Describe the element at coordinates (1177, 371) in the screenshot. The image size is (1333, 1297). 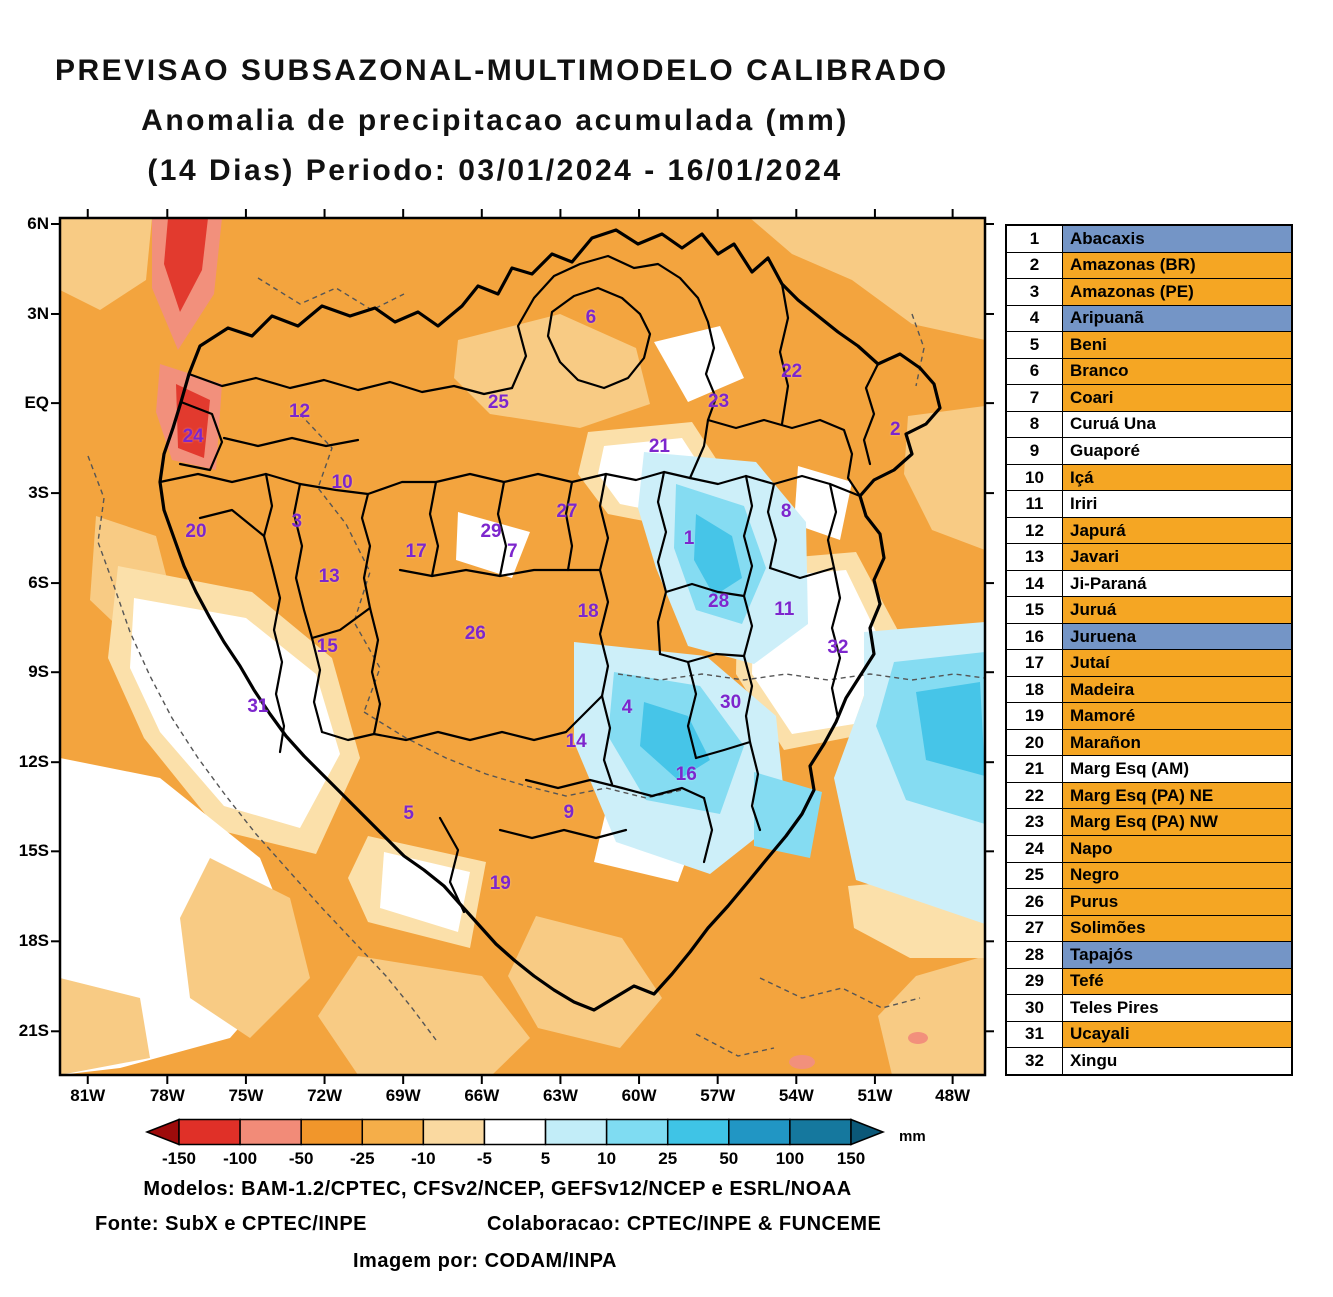
I see `basin-name-cell: Branco` at that location.